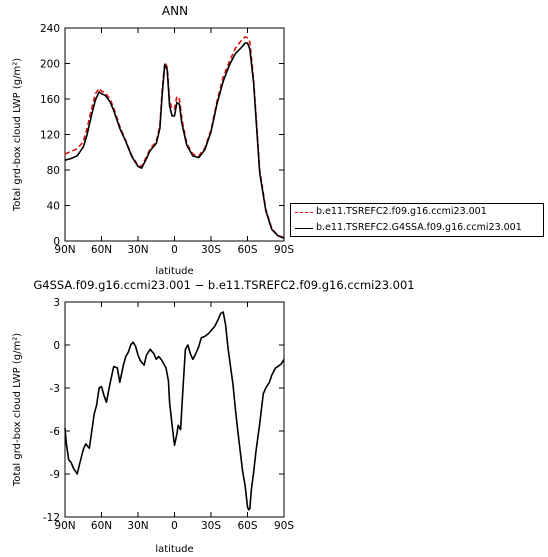  Describe the element at coordinates (304, 212) in the screenshot. I see `legend-swatch-dashed-red` at that location.